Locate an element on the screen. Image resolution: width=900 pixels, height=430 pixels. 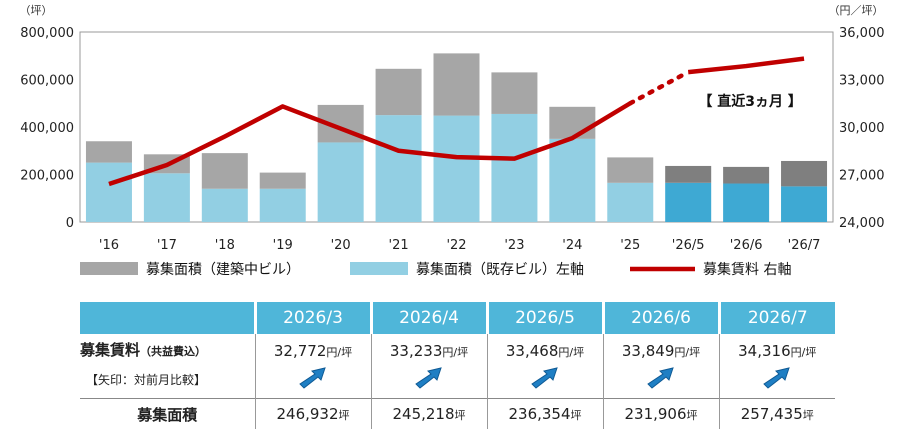
right-tick-label: 36,000 is located at coordinates (862, 33).